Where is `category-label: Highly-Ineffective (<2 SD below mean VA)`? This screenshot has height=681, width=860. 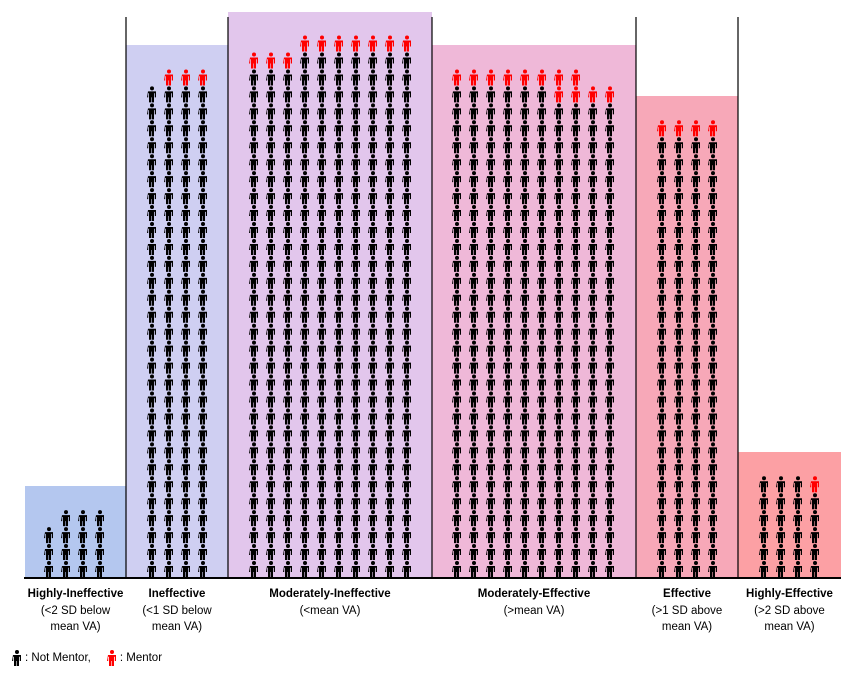 category-label: Highly-Ineffective (<2 SD below mean VA) is located at coordinates (75, 611).